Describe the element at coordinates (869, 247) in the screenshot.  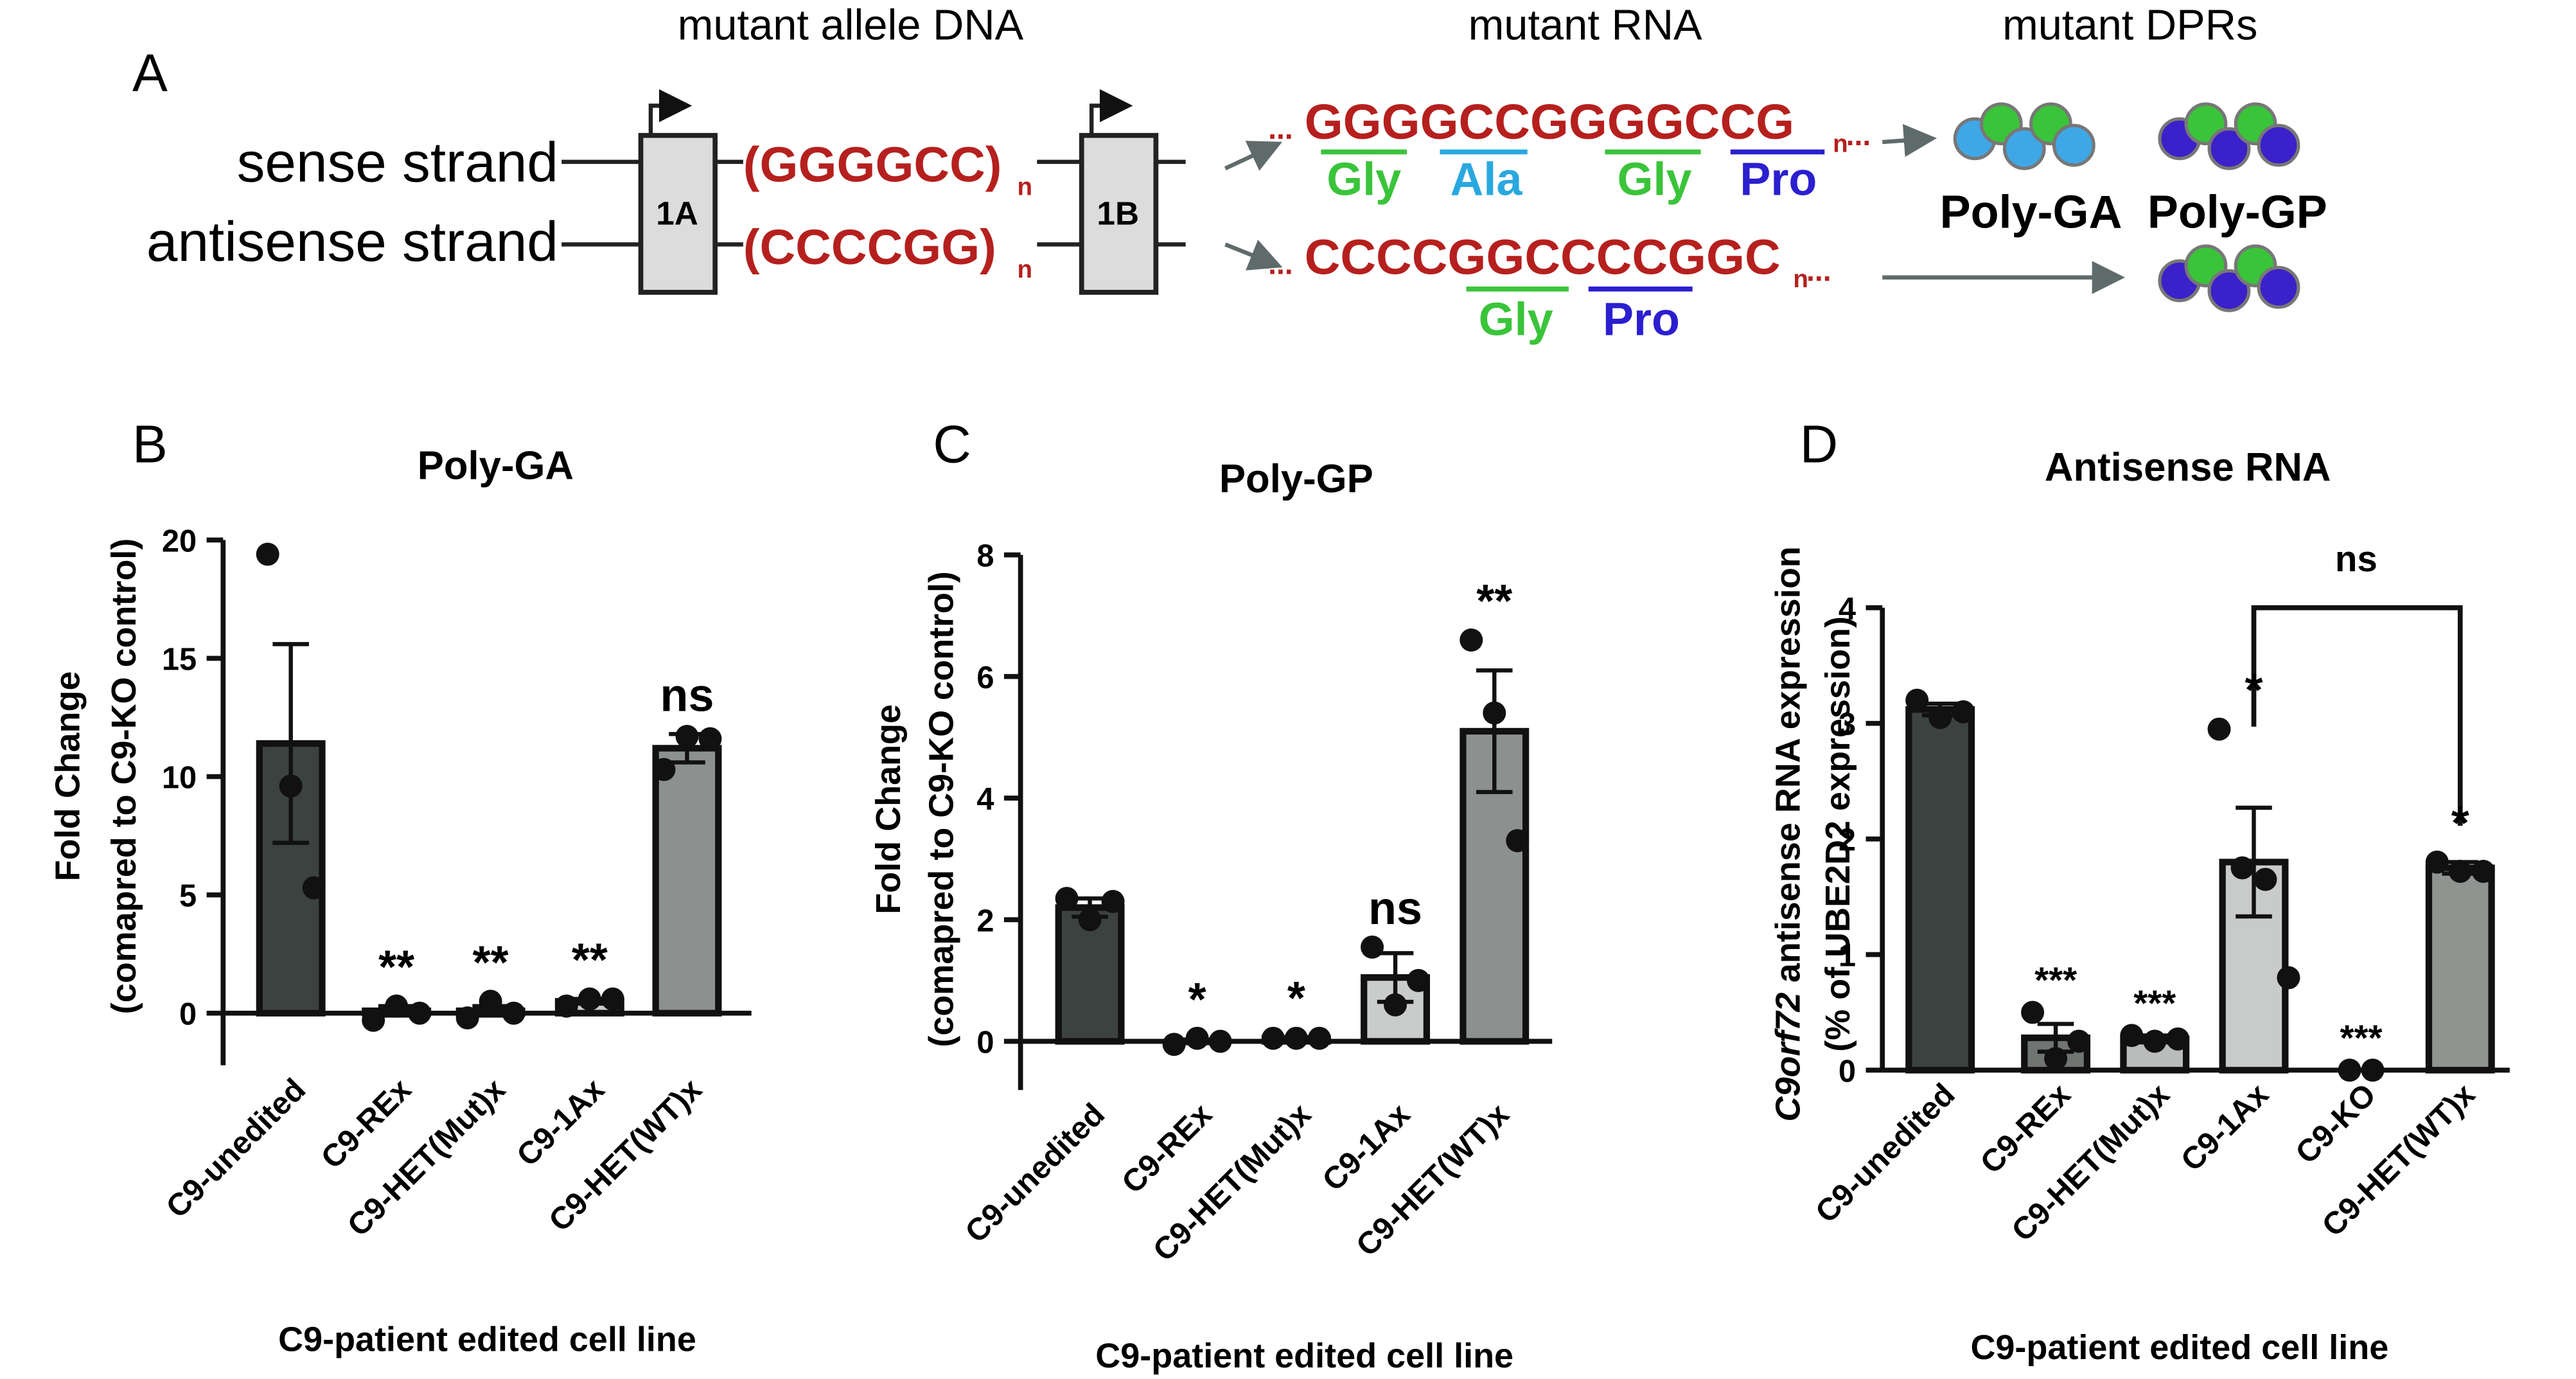
I see `repeat: (CCCCGG)` at that location.